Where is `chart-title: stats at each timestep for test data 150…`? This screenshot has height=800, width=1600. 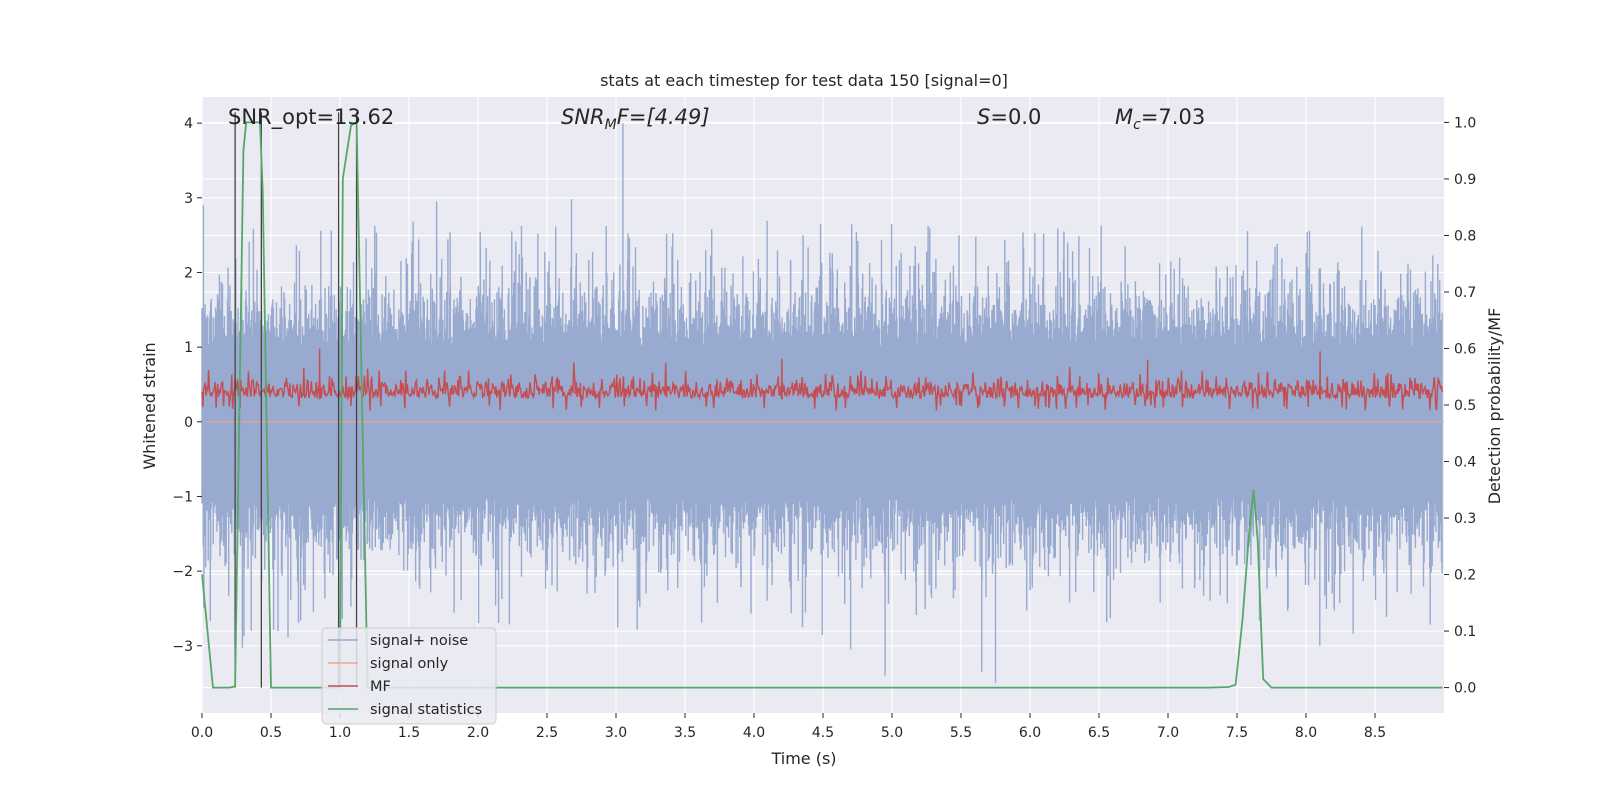
chart-title: stats at each timestep for test data 150… is located at coordinates (804, 80).